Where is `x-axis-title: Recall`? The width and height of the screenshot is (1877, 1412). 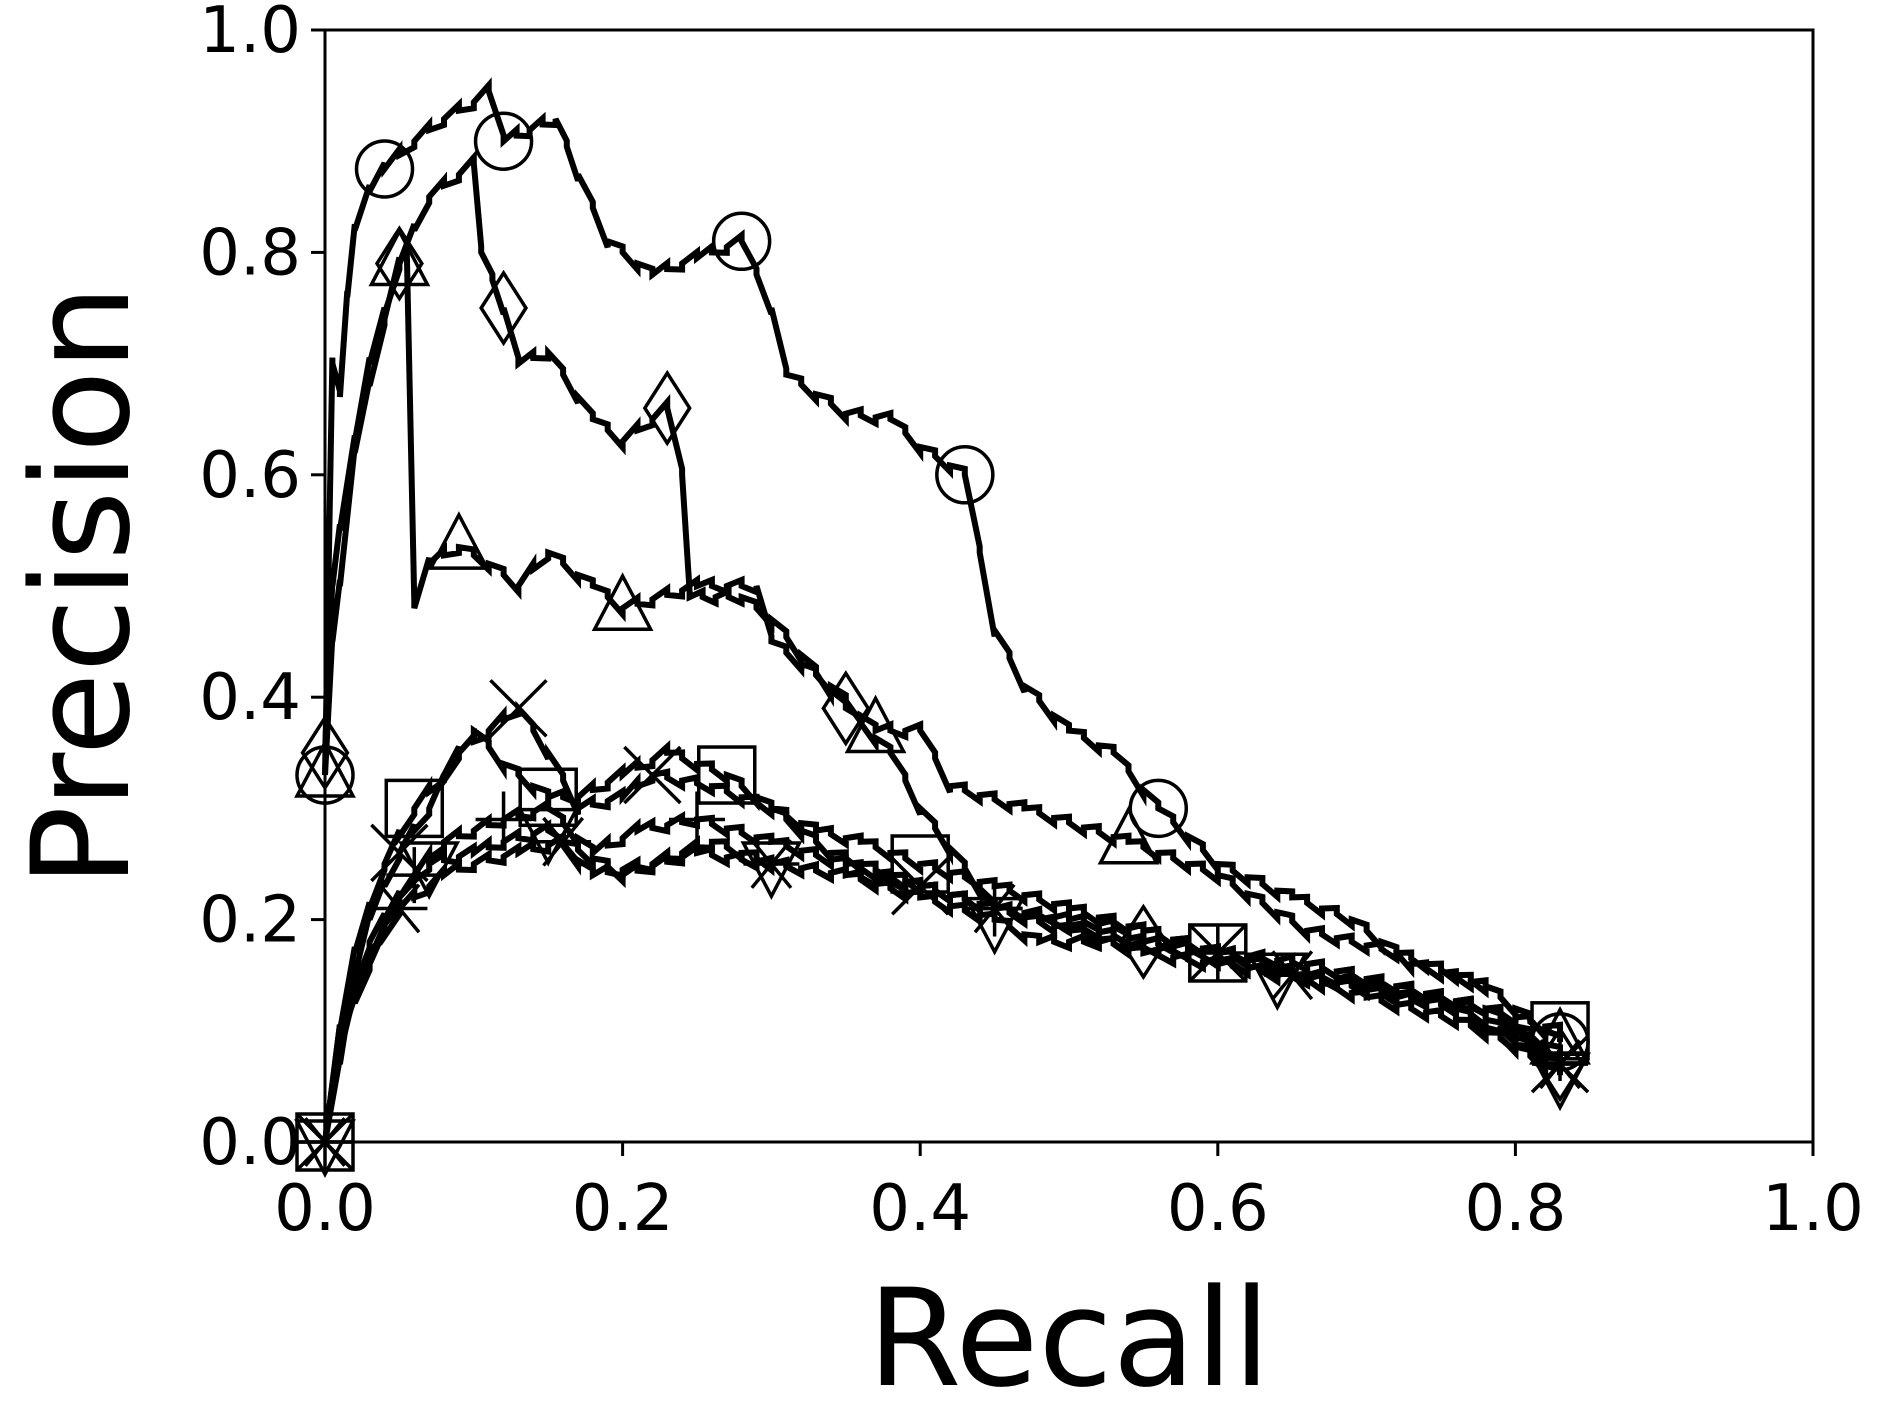 x-axis-title: Recall is located at coordinates (1069, 1336).